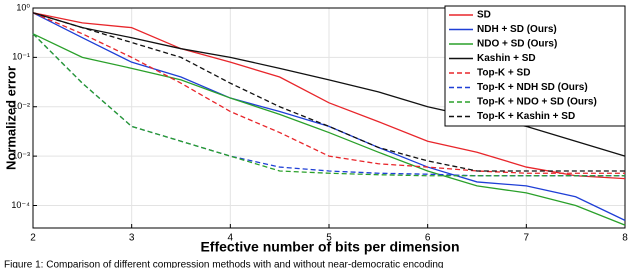 The height and width of the screenshot is (268, 640). Describe the element at coordinates (21, 155) in the screenshot. I see `y-tick-label: 10⁻³` at that location.